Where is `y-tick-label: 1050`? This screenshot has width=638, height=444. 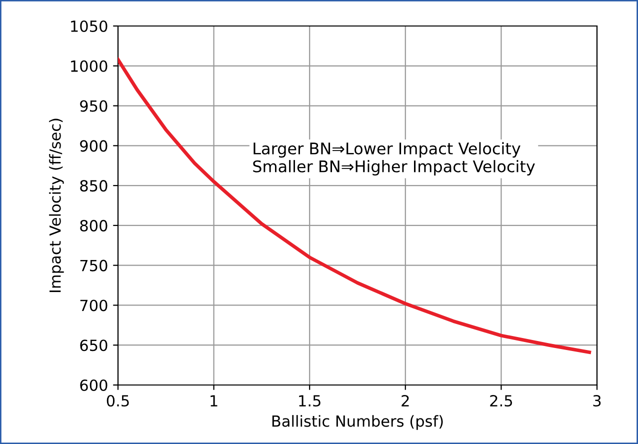 y-tick-label: 1050 is located at coordinates (89, 26).